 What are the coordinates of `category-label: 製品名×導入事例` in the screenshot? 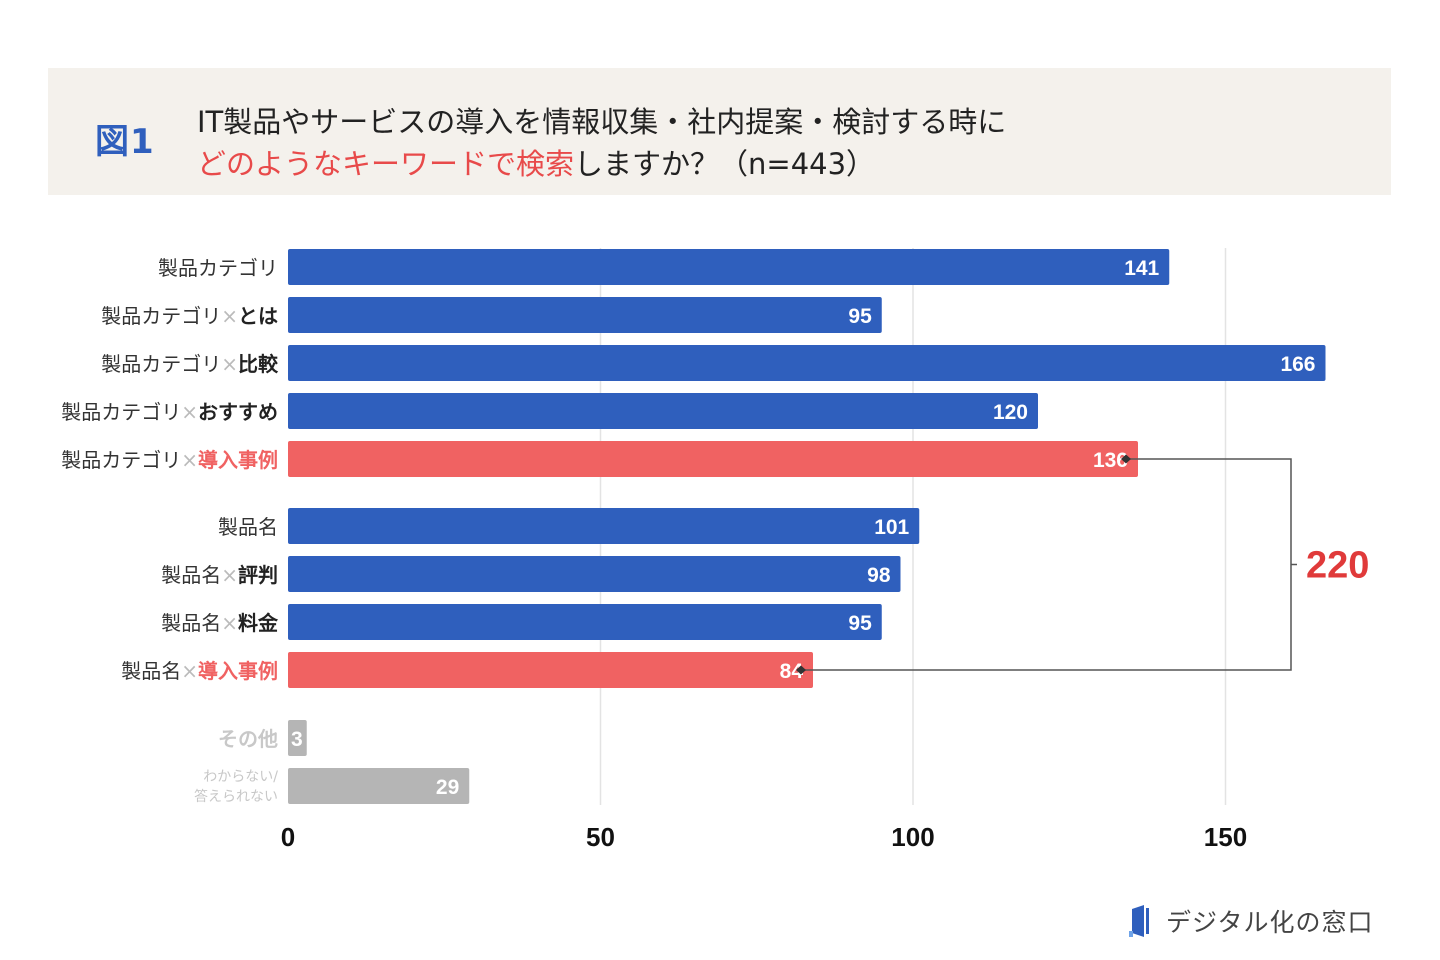 It's located at (199, 671).